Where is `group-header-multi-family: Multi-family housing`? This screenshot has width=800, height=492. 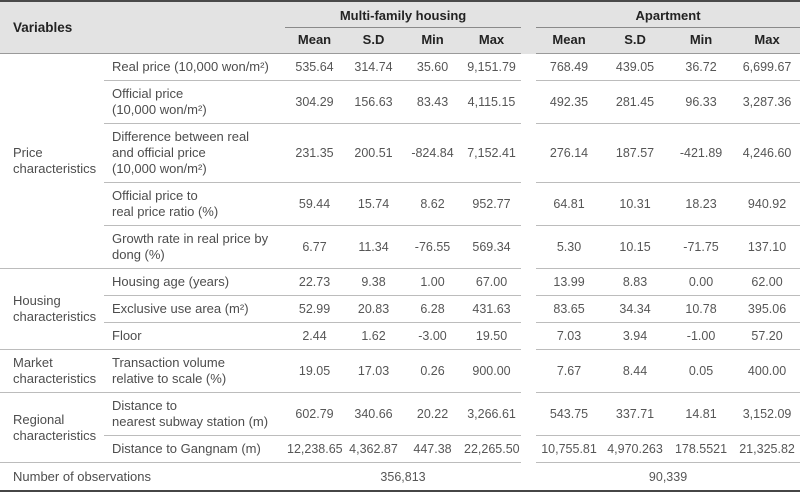 group-header-multi-family: Multi-family housing is located at coordinates (403, 14).